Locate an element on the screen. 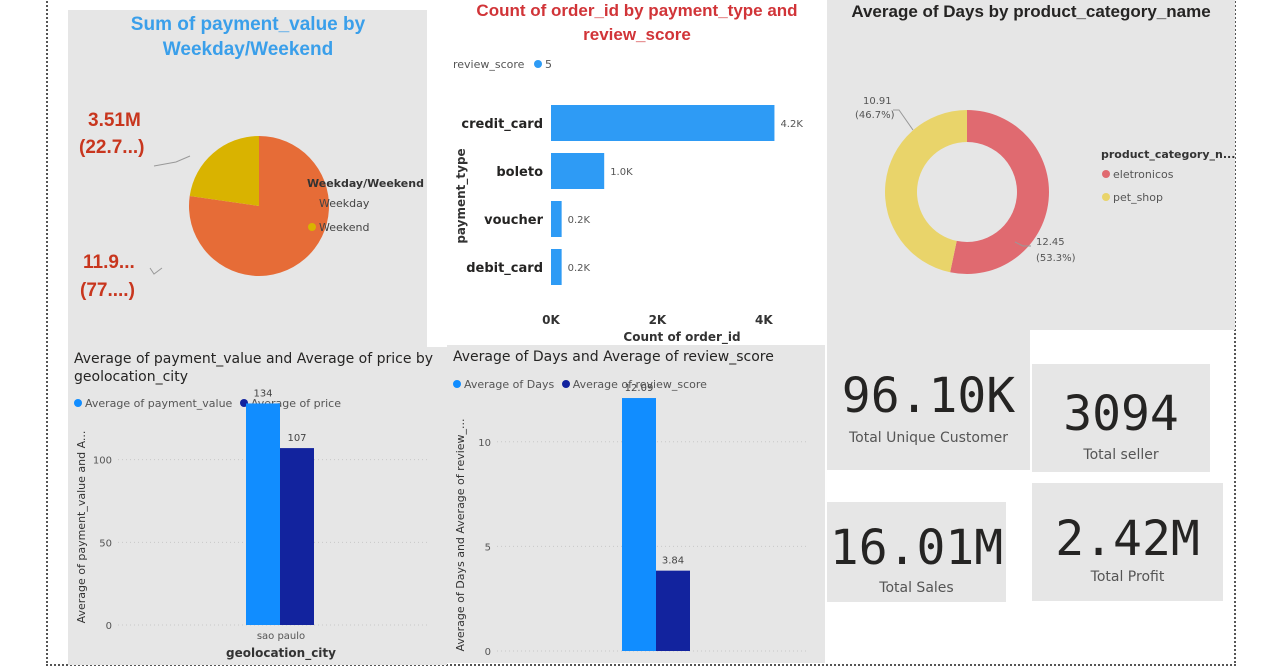 This screenshot has height=671, width=1269. kpi-unique-customer-label: Total Unique Customer is located at coordinates (928, 438).